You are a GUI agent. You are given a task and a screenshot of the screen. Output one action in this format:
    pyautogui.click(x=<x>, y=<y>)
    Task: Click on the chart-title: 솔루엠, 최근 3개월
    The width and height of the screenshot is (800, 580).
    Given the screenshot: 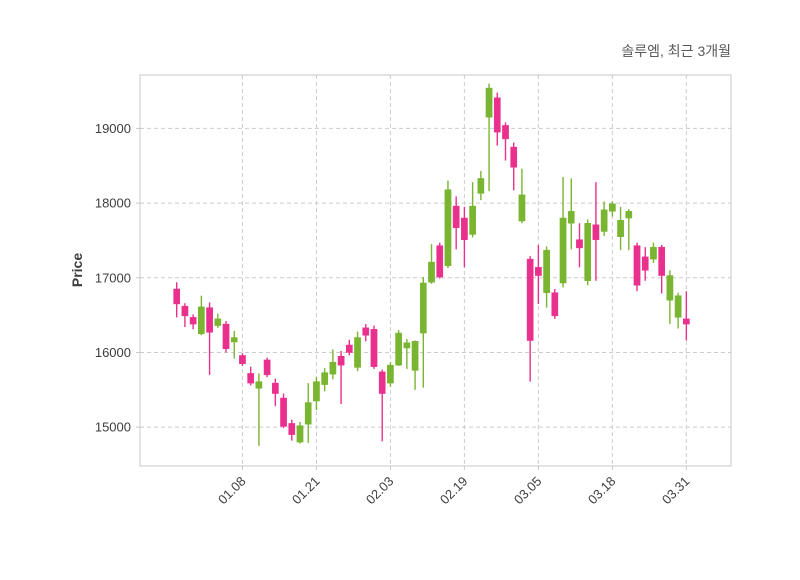 What is the action you would take?
    pyautogui.click(x=676, y=51)
    